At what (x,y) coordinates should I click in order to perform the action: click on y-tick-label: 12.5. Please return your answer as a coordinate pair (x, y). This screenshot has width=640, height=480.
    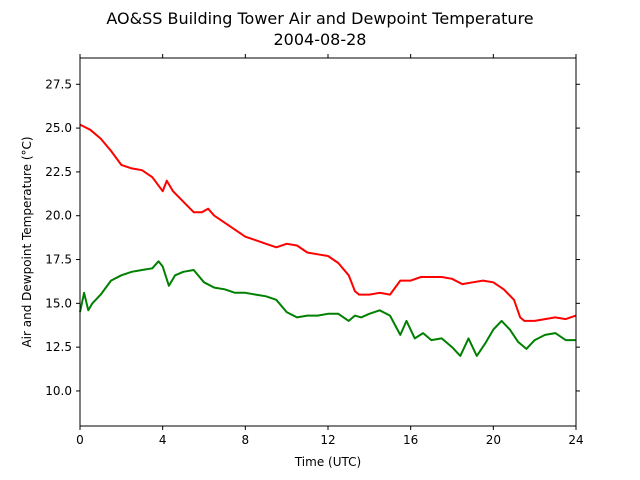
    Looking at the image, I should click on (58, 347).